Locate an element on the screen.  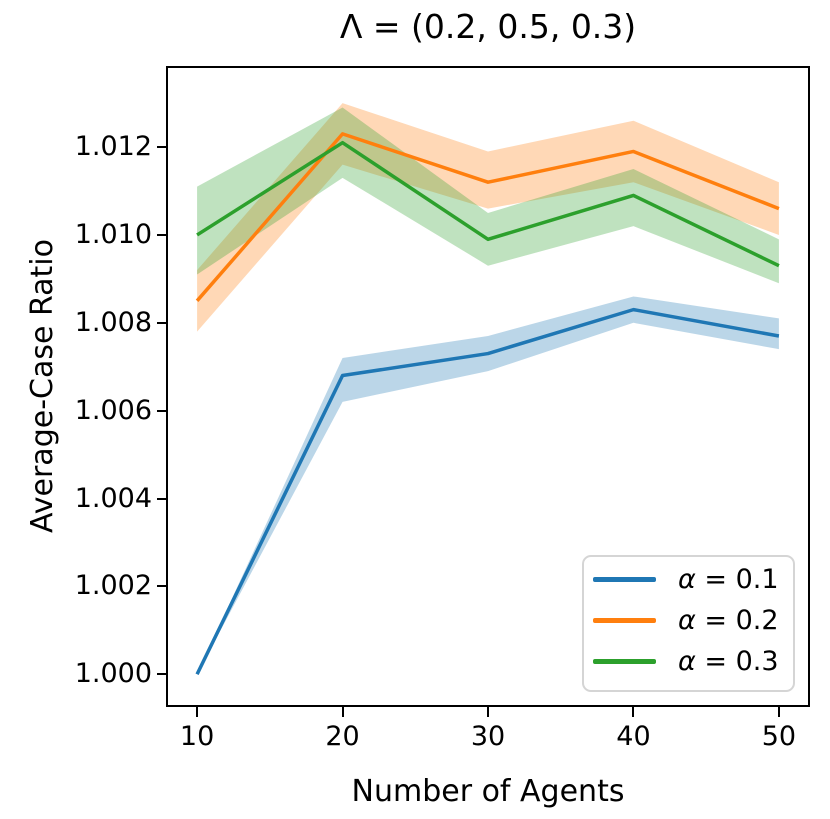
x-tick-label: 50 is located at coordinates (779, 736).